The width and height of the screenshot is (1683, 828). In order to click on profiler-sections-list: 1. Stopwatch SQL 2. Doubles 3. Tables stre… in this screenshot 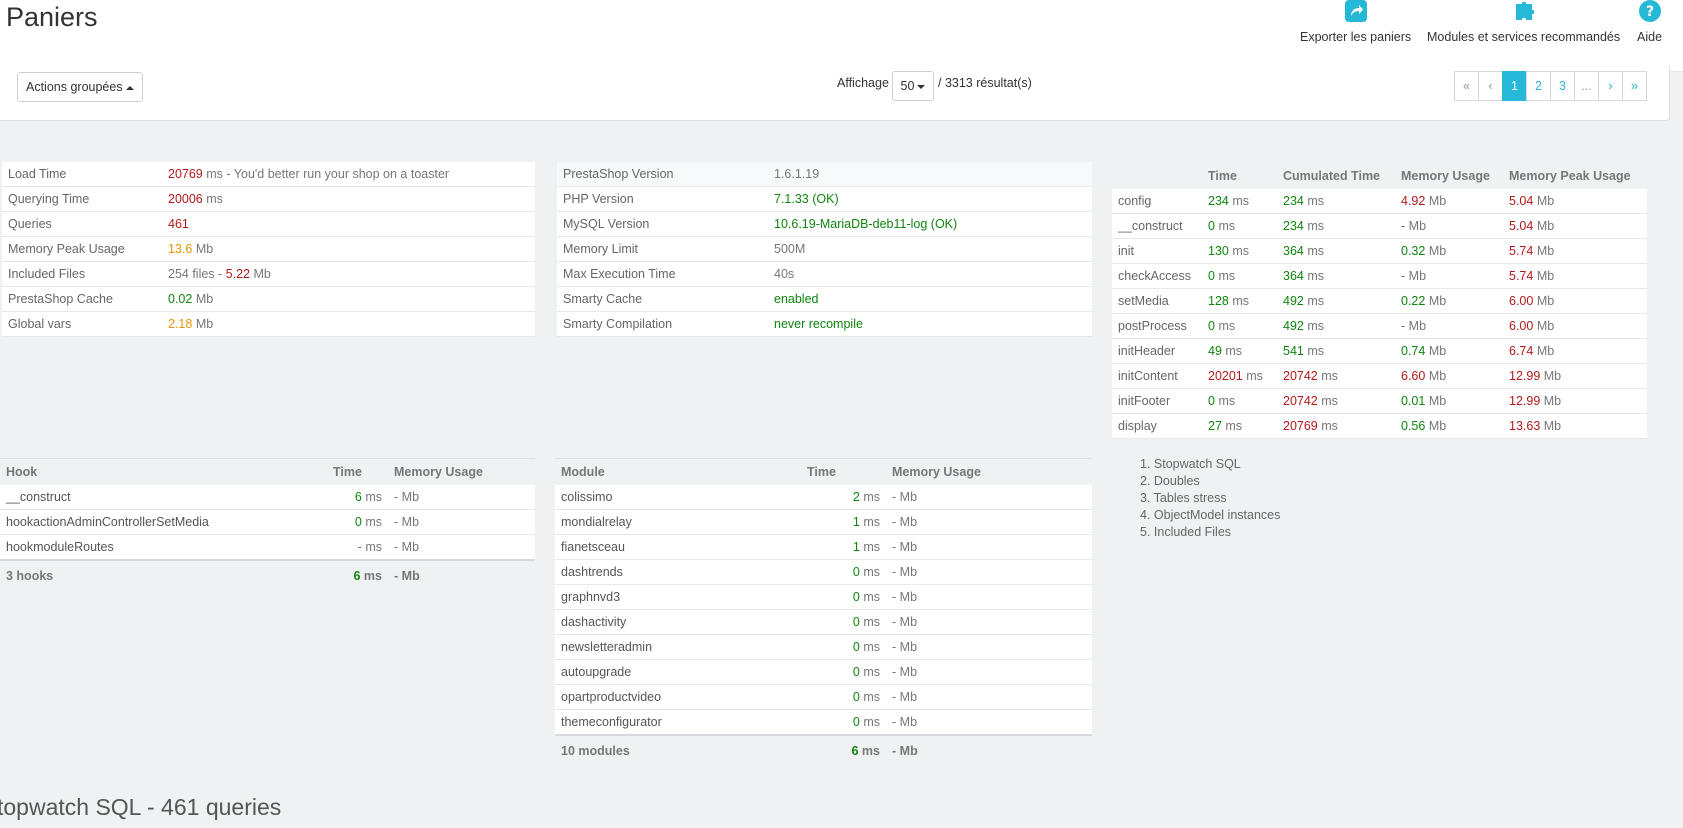, I will do `click(1210, 498)`.